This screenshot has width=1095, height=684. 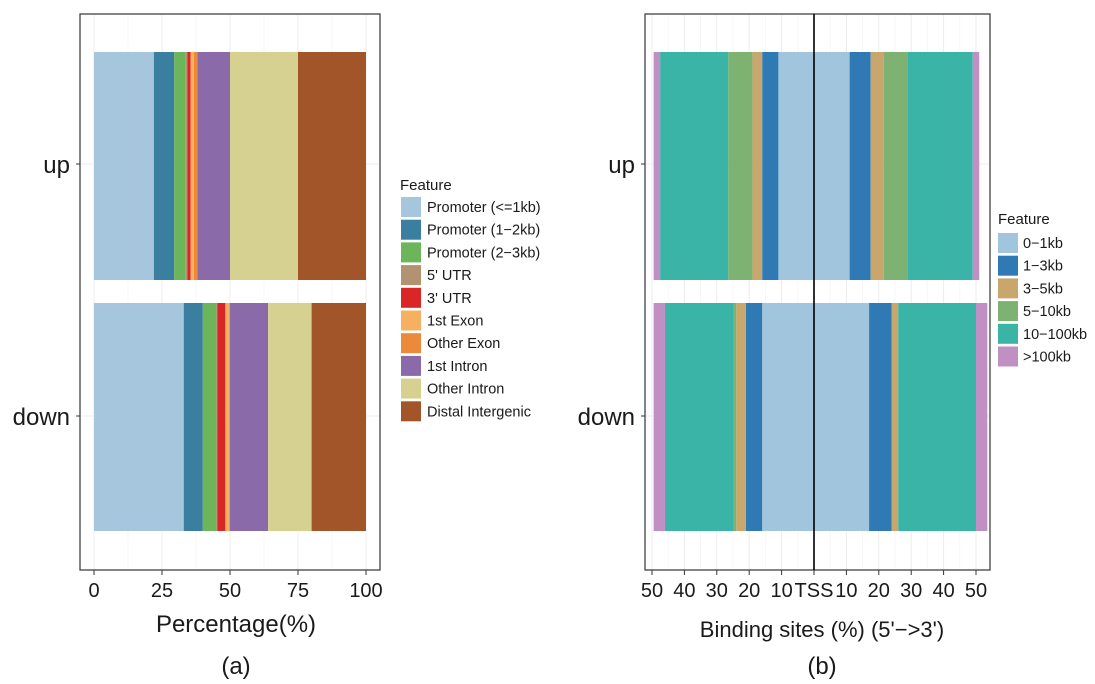 I want to click on legend-label-promoter-1kb: Promoter (<=1kb), so click(x=484, y=208).